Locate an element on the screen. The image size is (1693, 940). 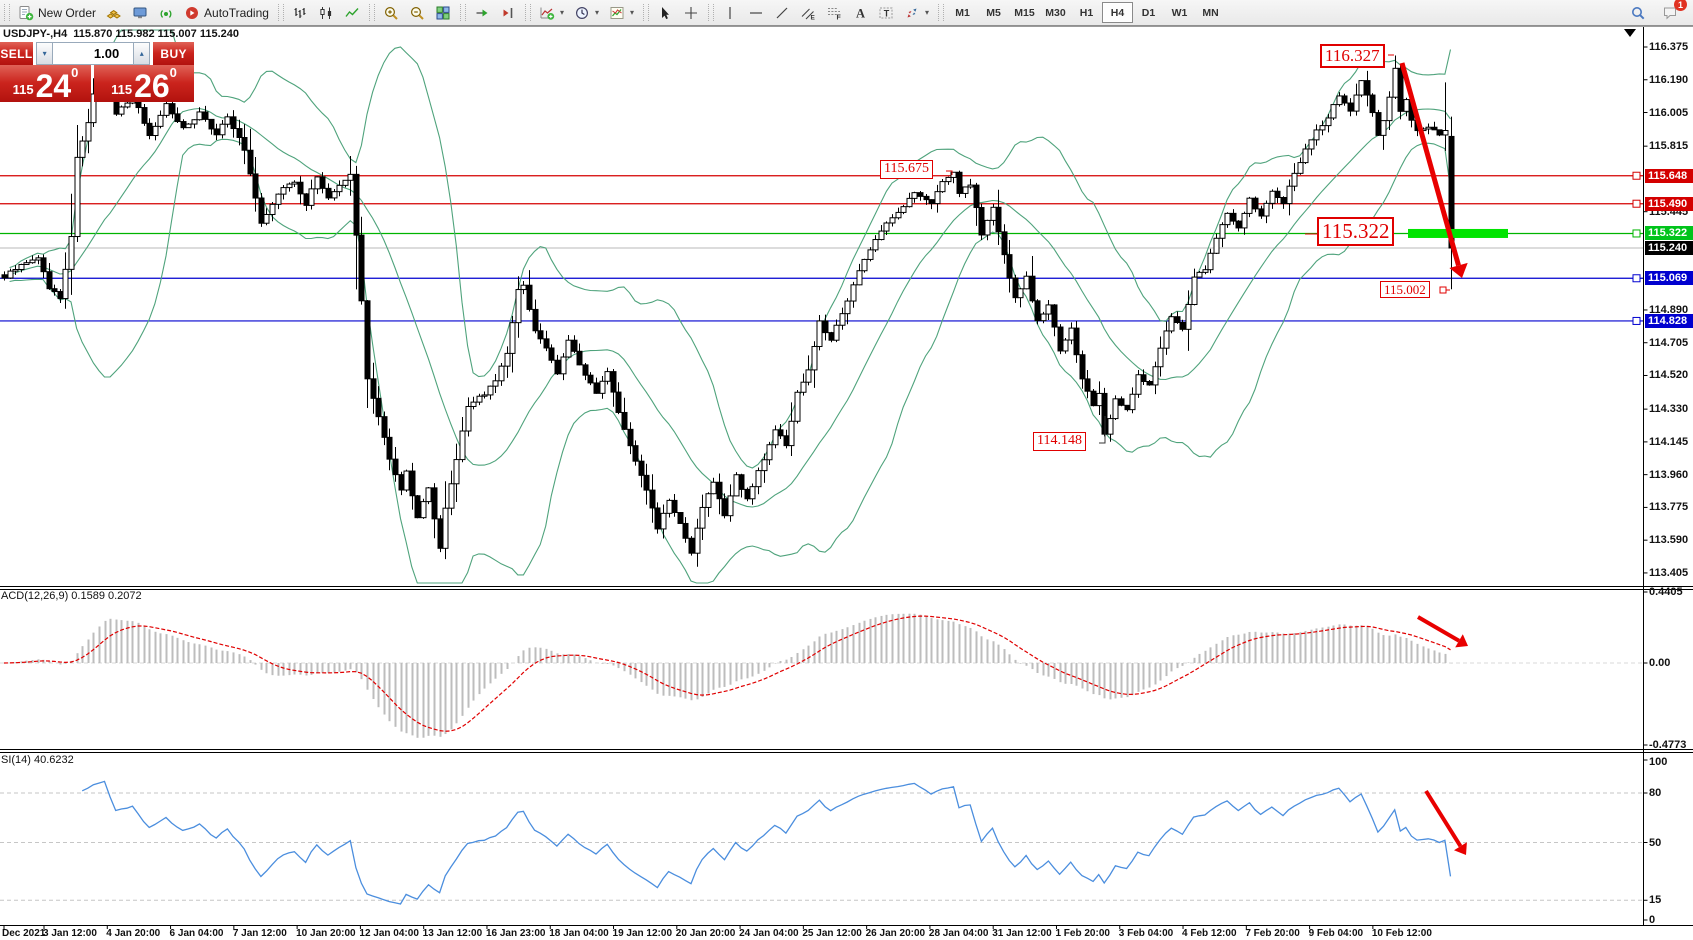
templates-dropdown-icon: ▾ is located at coordinates (631, 12).